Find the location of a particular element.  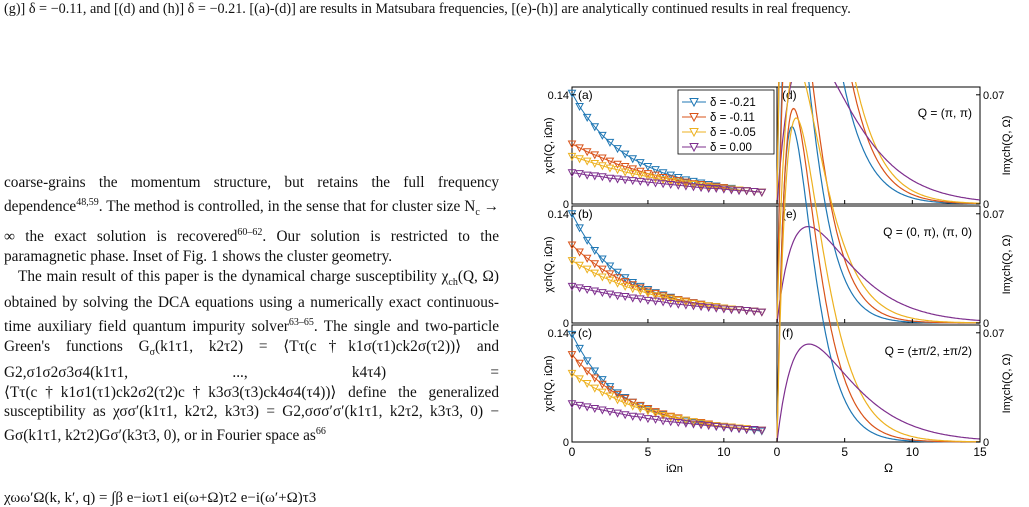

legend-entry: δ = 0.00 is located at coordinates (731, 148).